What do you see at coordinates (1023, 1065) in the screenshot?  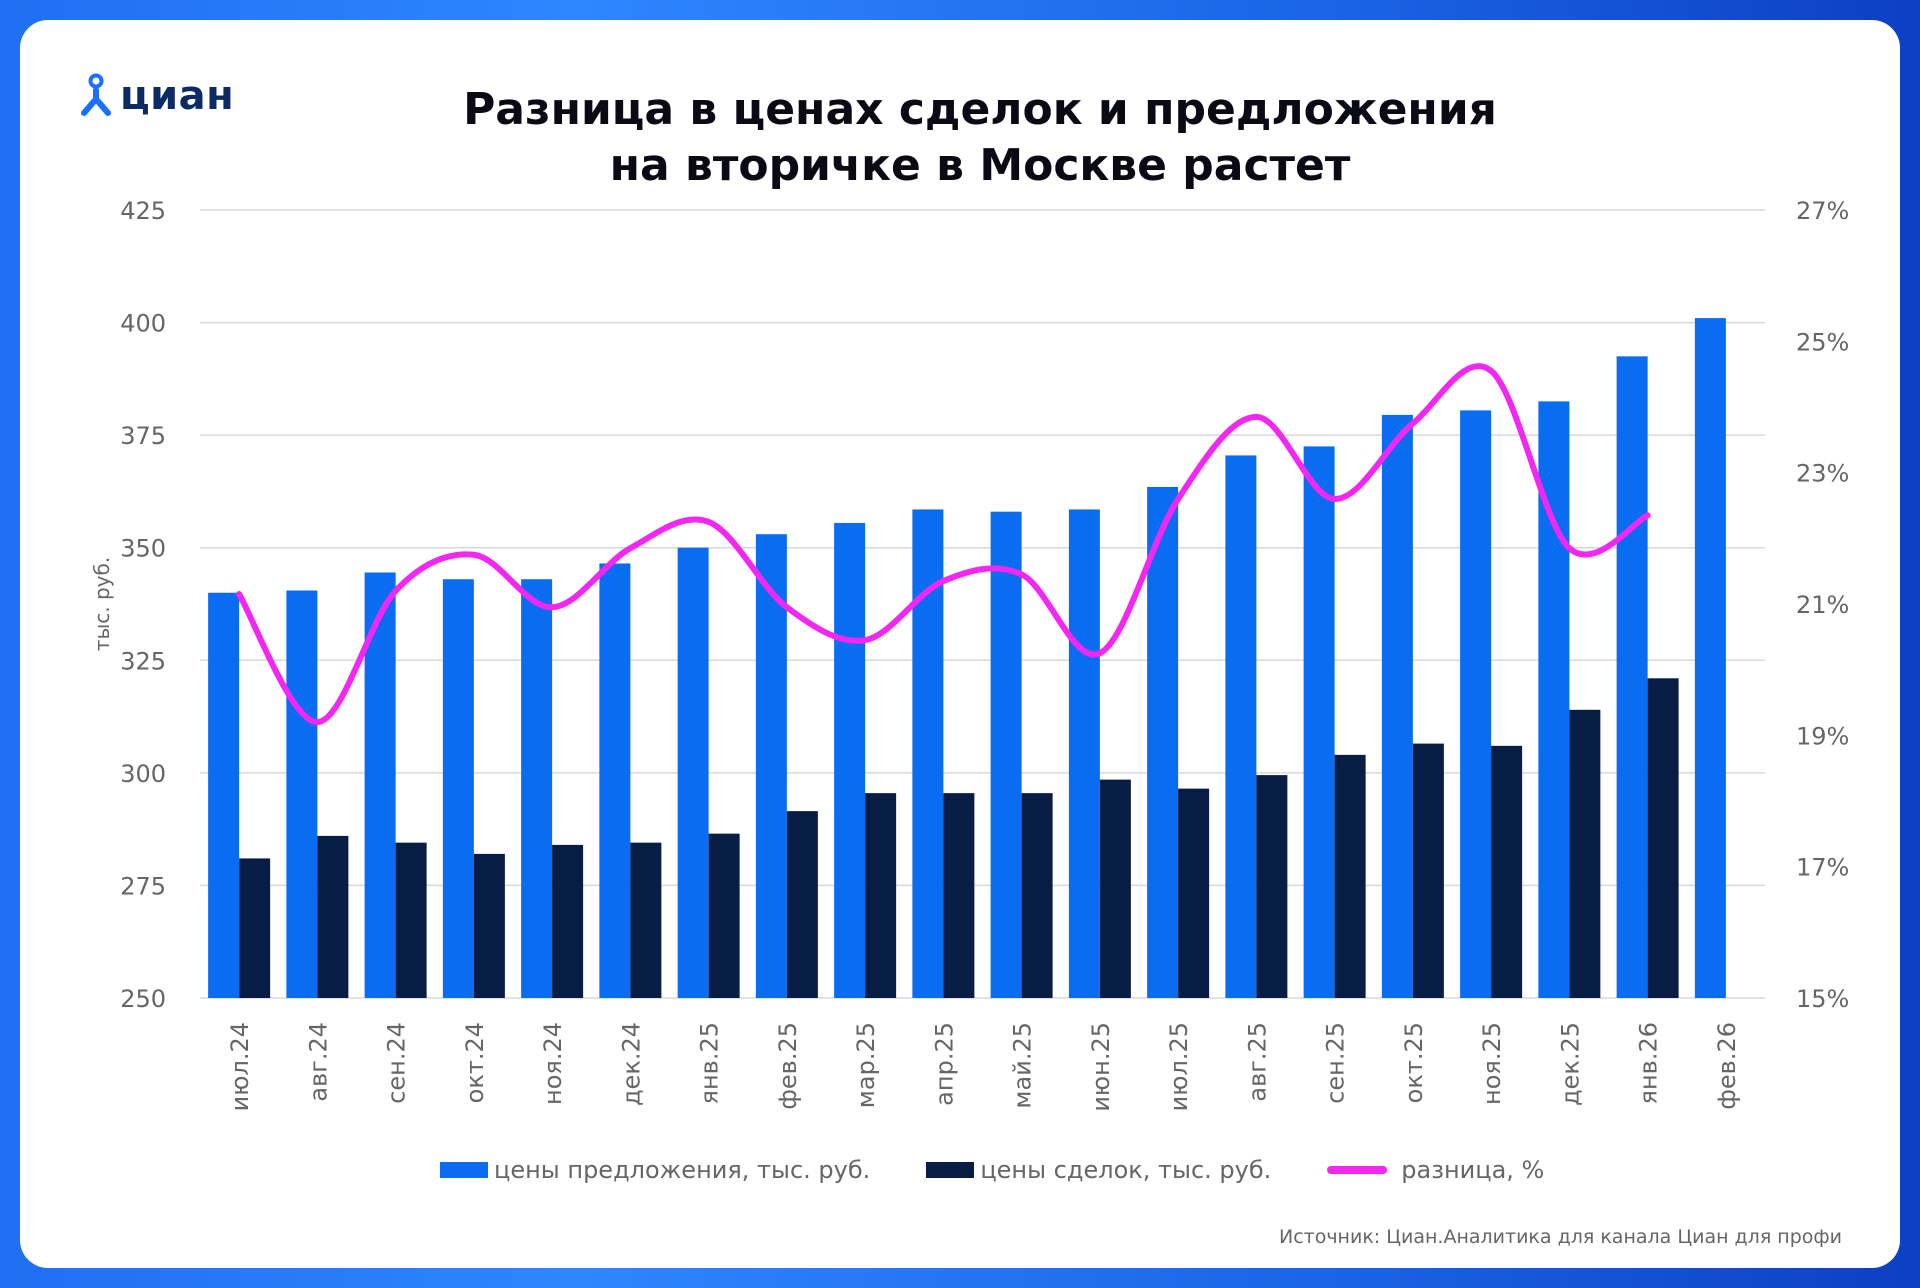 I see `x-tick-label: май.25` at bounding box center [1023, 1065].